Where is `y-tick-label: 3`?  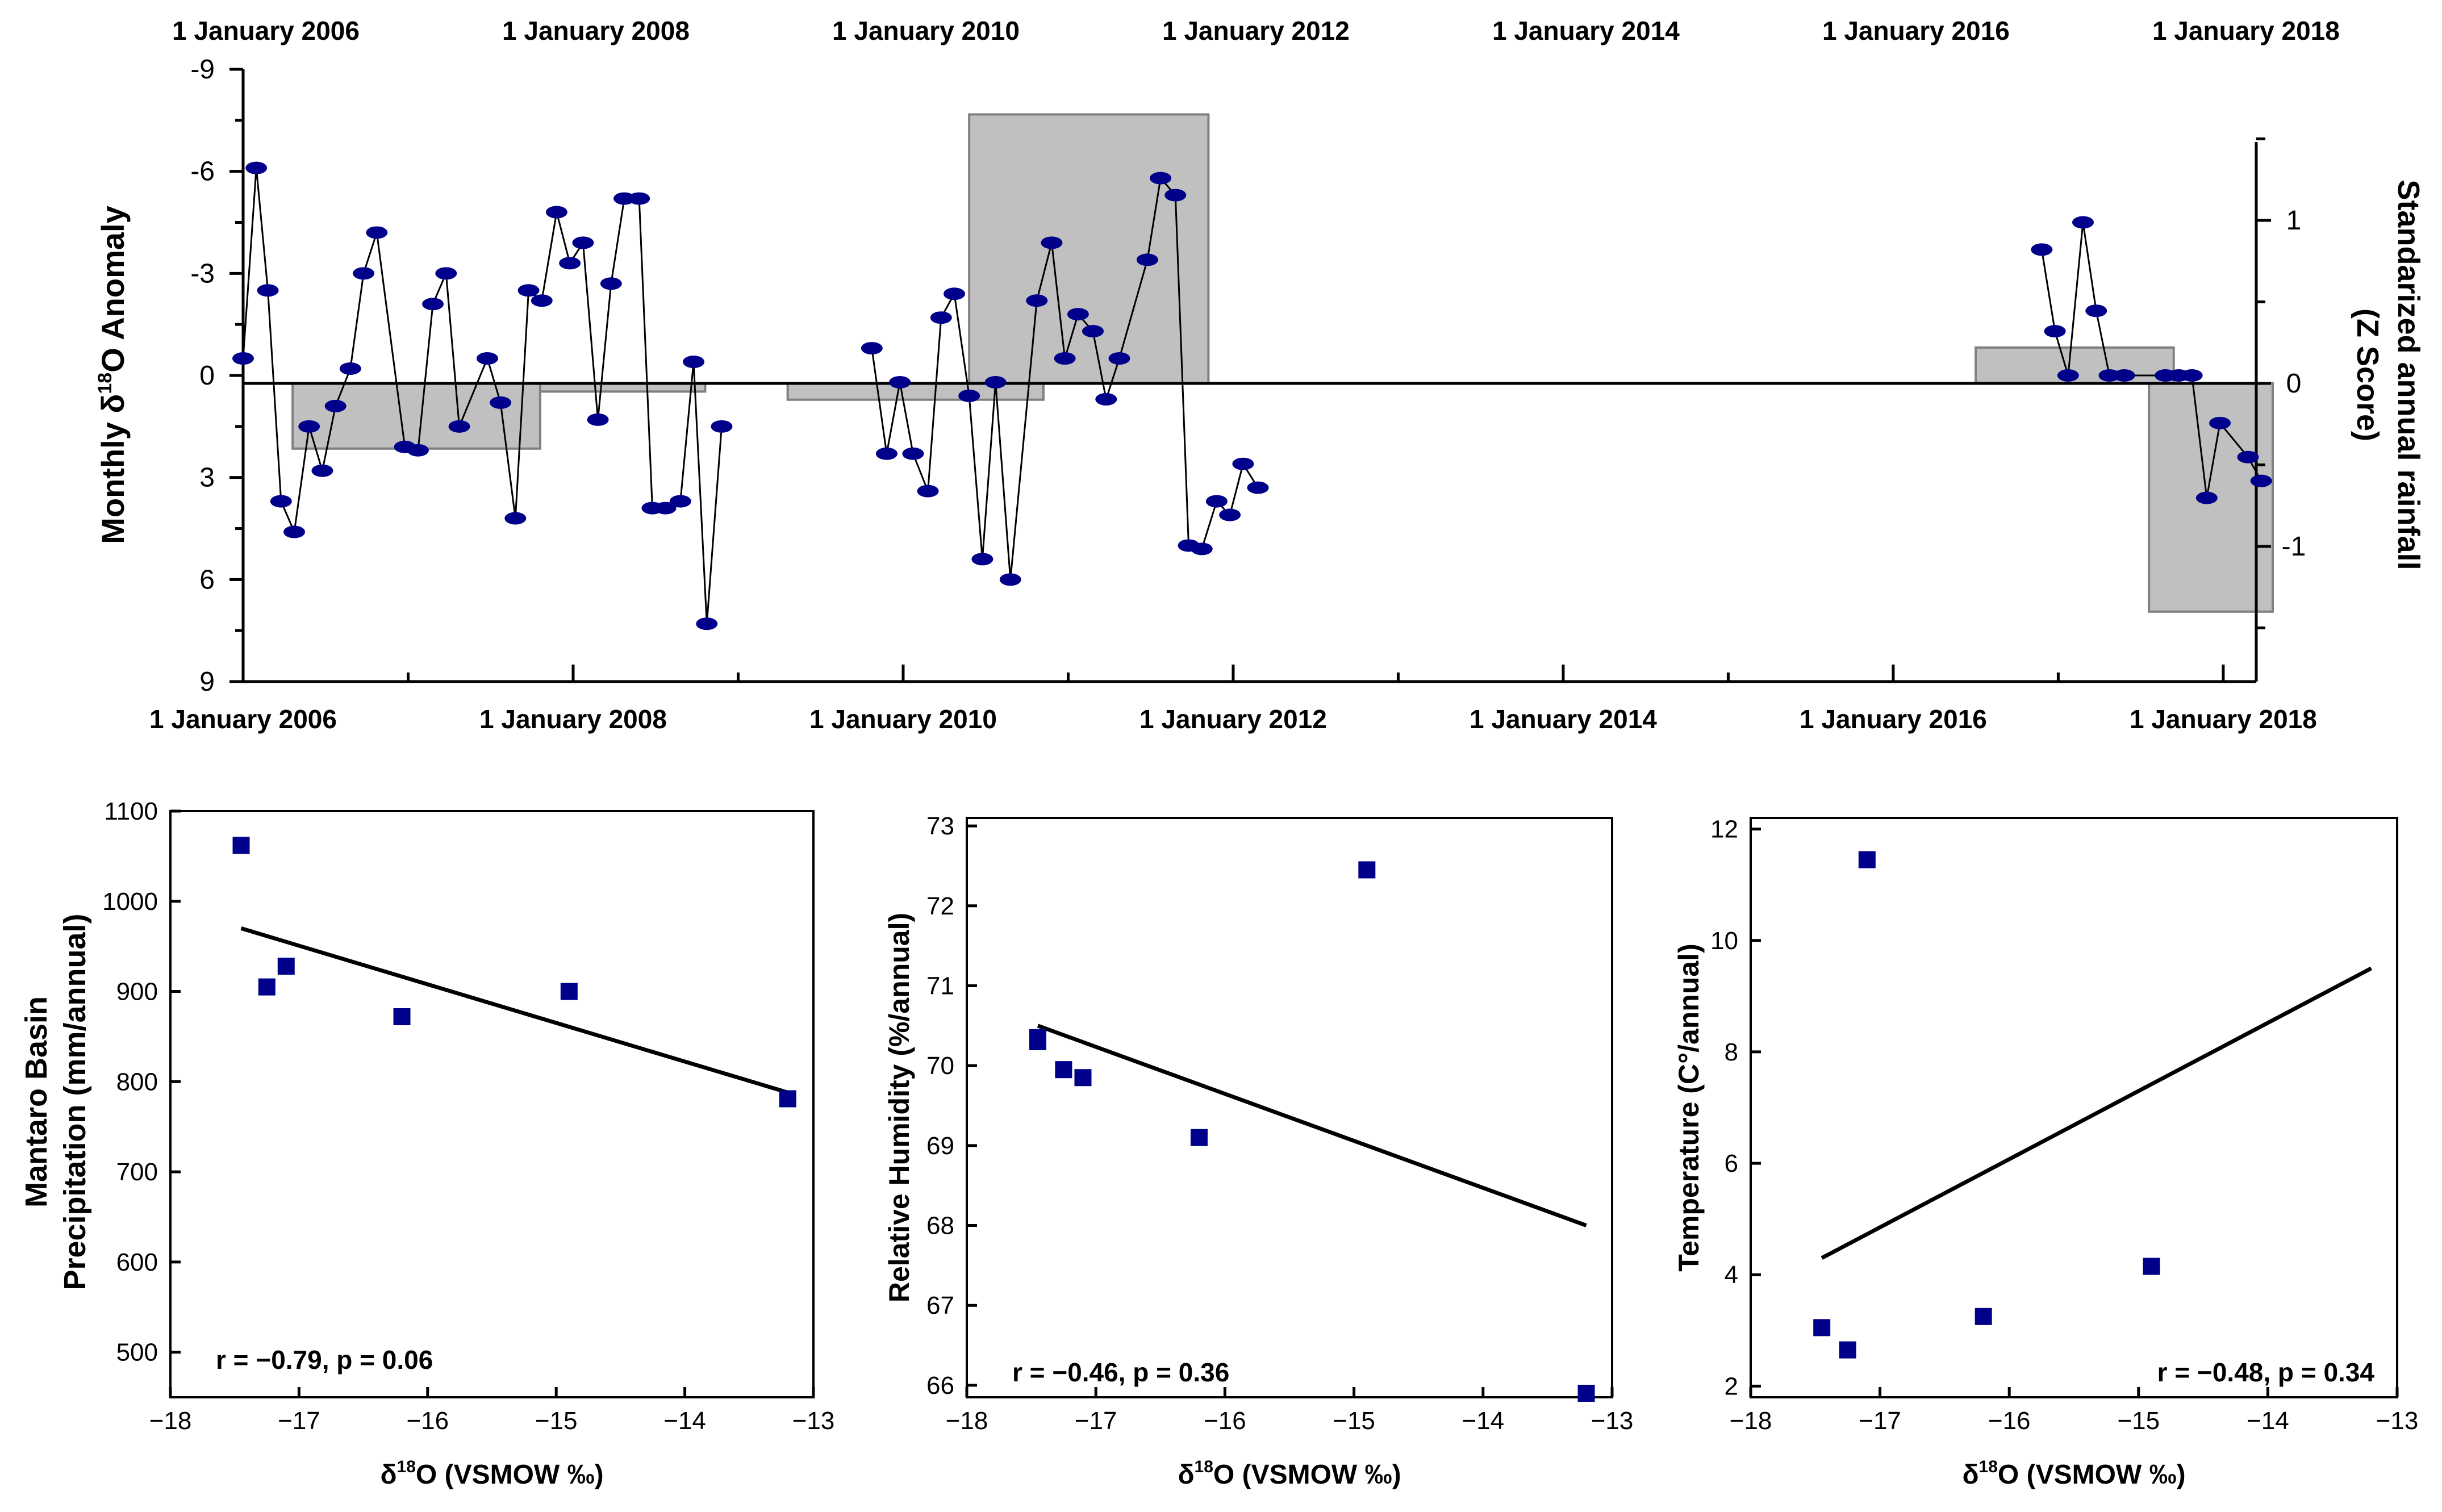 y-tick-label: 3 is located at coordinates (207, 478).